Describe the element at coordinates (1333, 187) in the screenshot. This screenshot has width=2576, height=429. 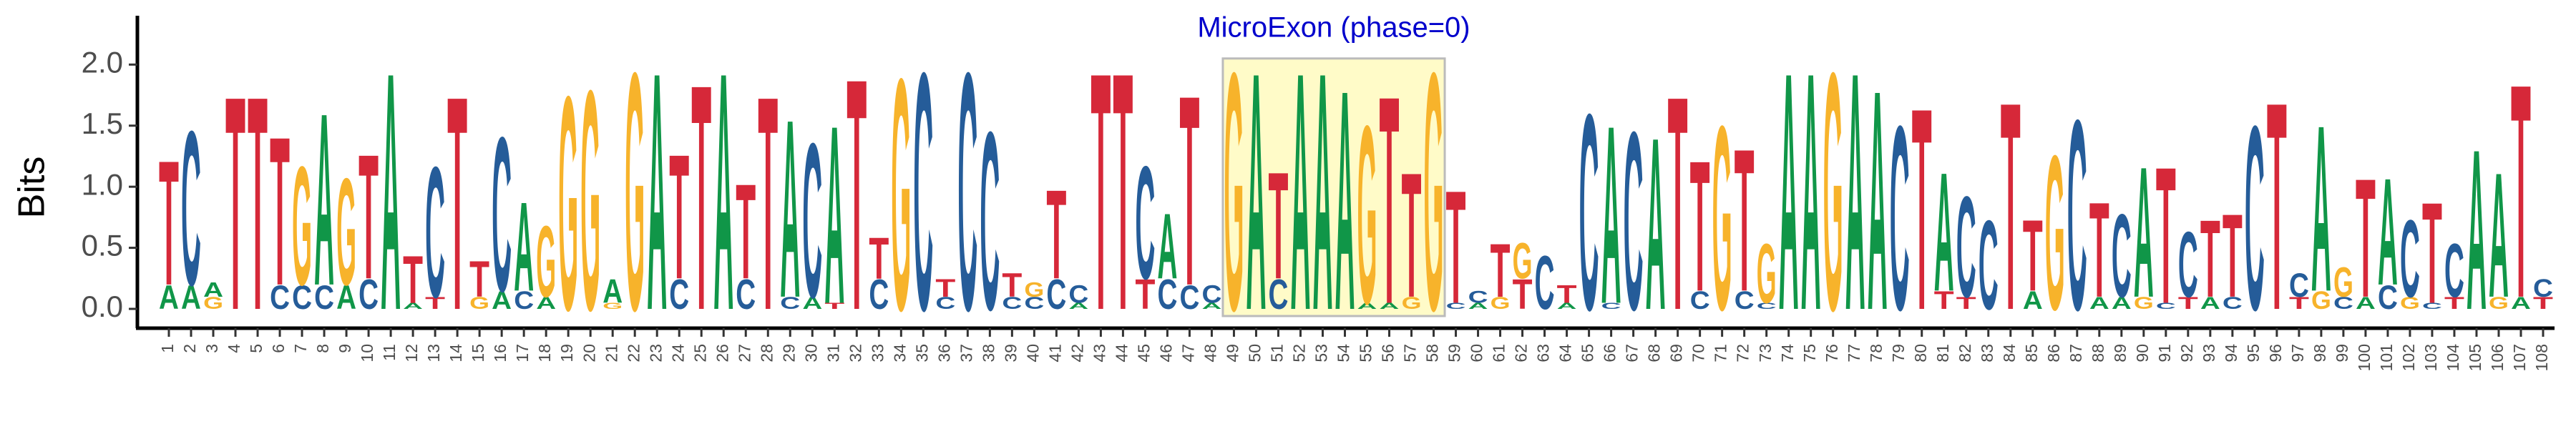
I see `highlight-box` at that location.